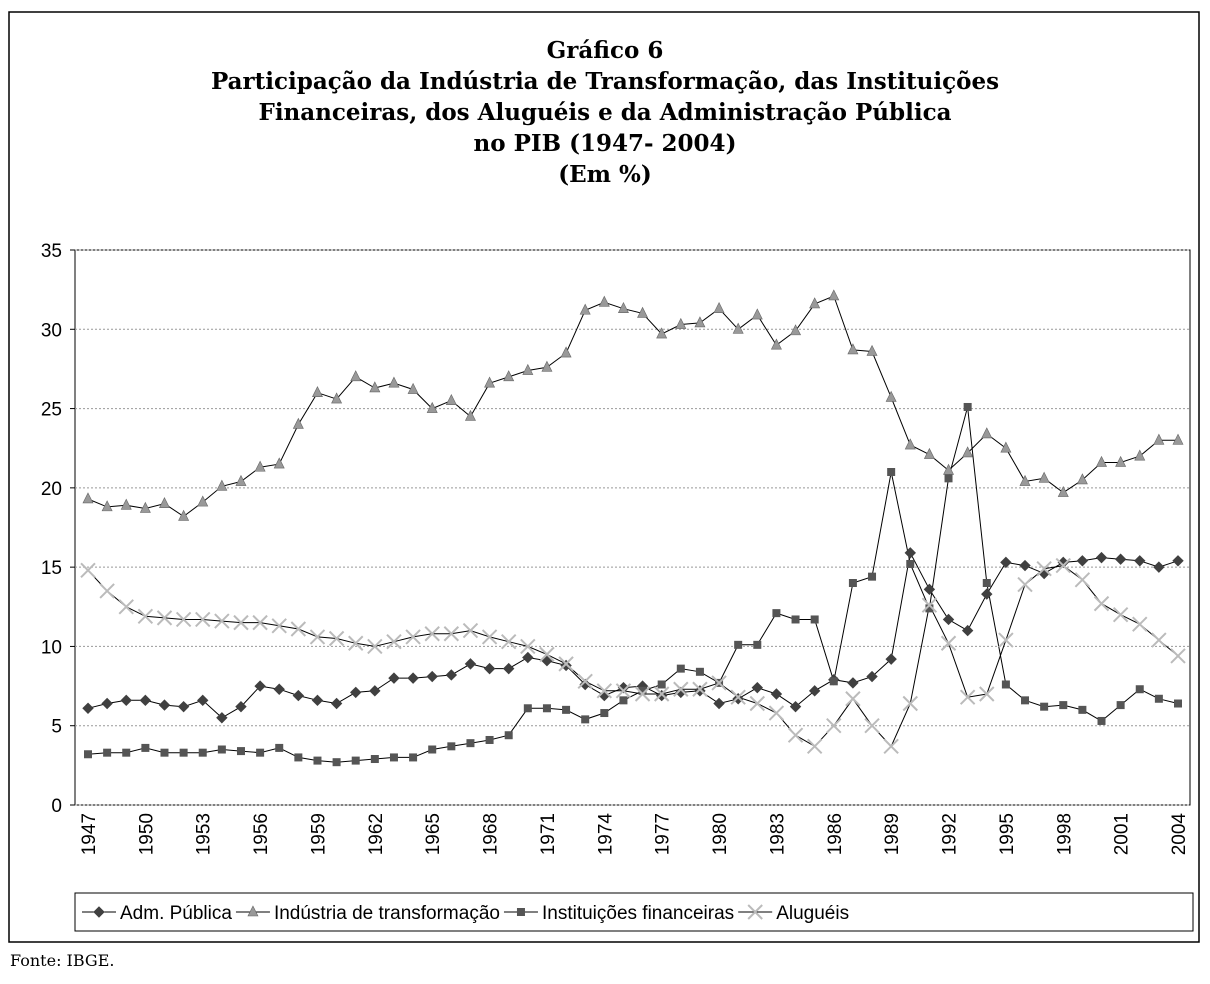  What do you see at coordinates (204, 834) in the screenshot?
I see `x-tick-label: 1953` at bounding box center [204, 834].